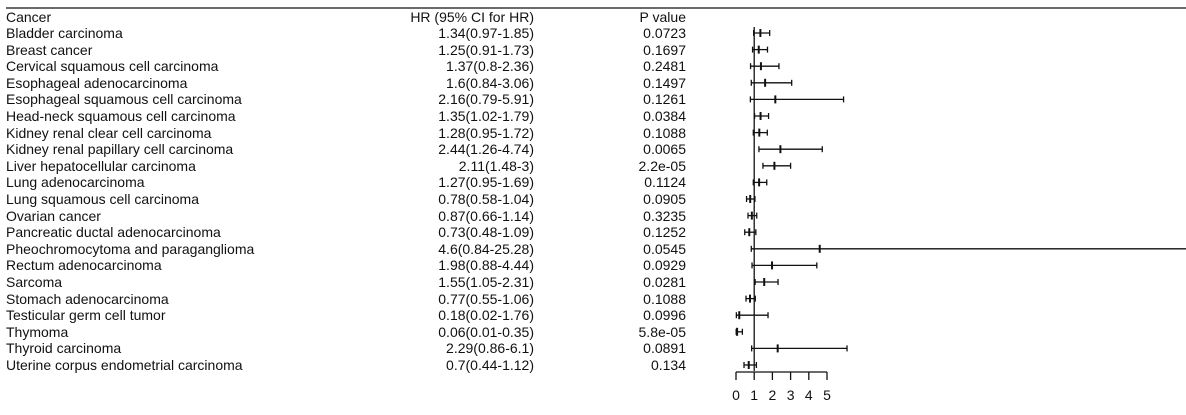 The height and width of the screenshot is (415, 1186). What do you see at coordinates (124, 99) in the screenshot?
I see `cancer-name: Esophageal squamous cell carcinoma` at bounding box center [124, 99].